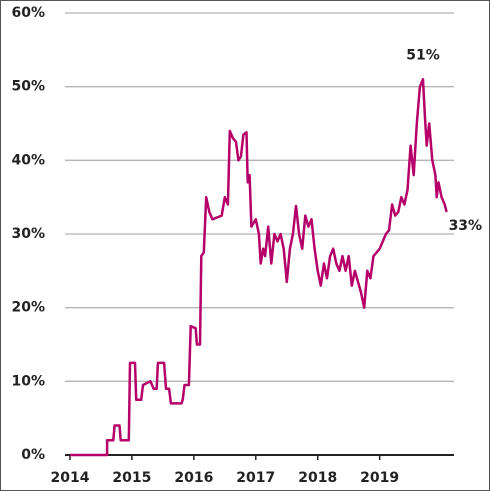 The height and width of the screenshot is (491, 490). Describe the element at coordinates (131, 478) in the screenshot. I see `x-tick-label: 2015` at that location.